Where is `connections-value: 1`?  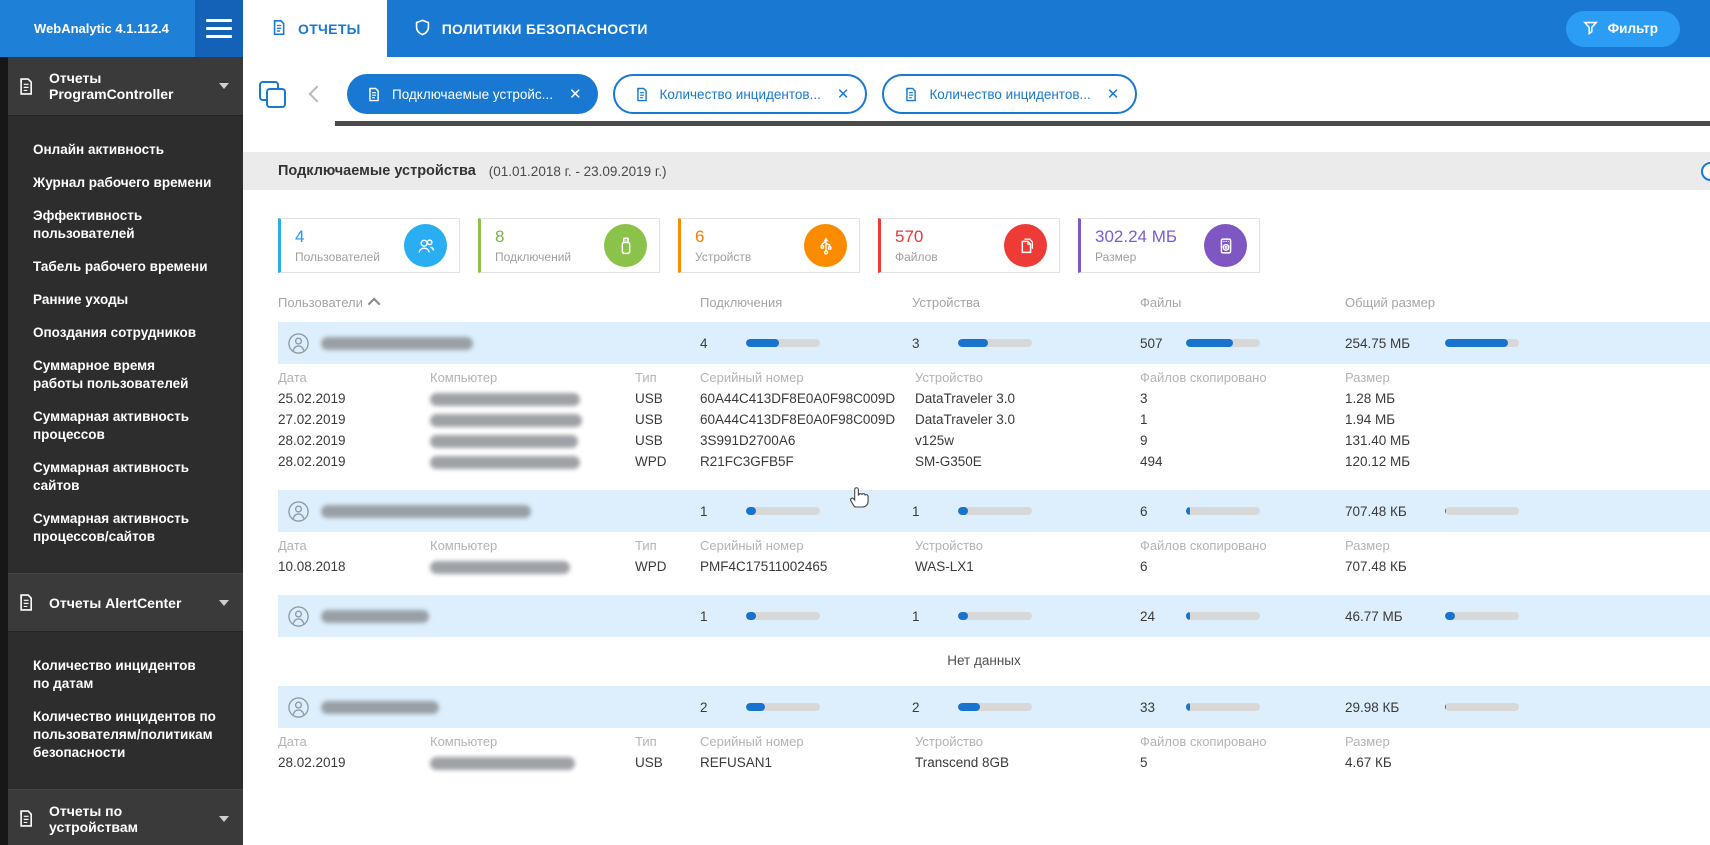
connections-value: 1 is located at coordinates (704, 616).